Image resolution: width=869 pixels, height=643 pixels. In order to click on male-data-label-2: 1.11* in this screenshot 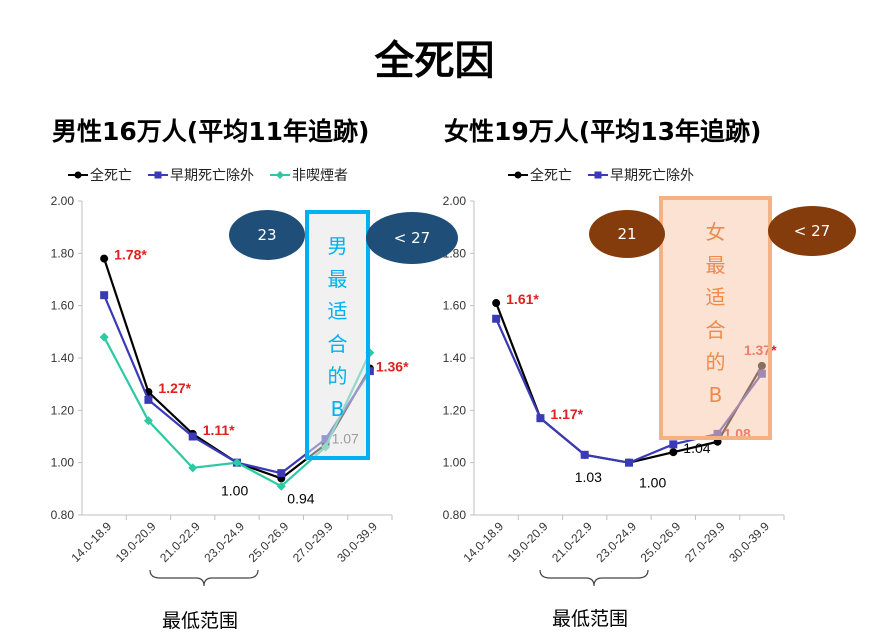, I will do `click(219, 430)`.